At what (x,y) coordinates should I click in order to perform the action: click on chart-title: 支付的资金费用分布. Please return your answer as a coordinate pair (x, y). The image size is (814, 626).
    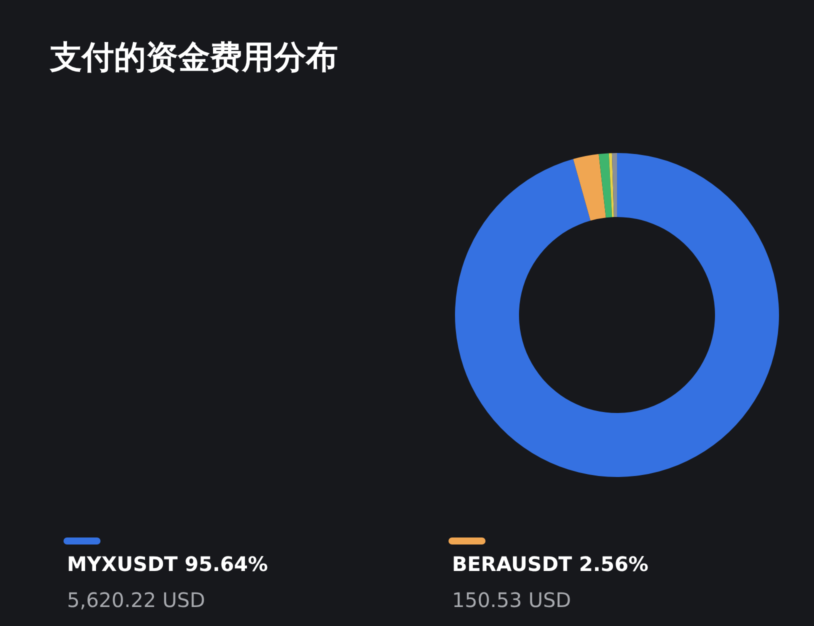
    Looking at the image, I should click on (193, 57).